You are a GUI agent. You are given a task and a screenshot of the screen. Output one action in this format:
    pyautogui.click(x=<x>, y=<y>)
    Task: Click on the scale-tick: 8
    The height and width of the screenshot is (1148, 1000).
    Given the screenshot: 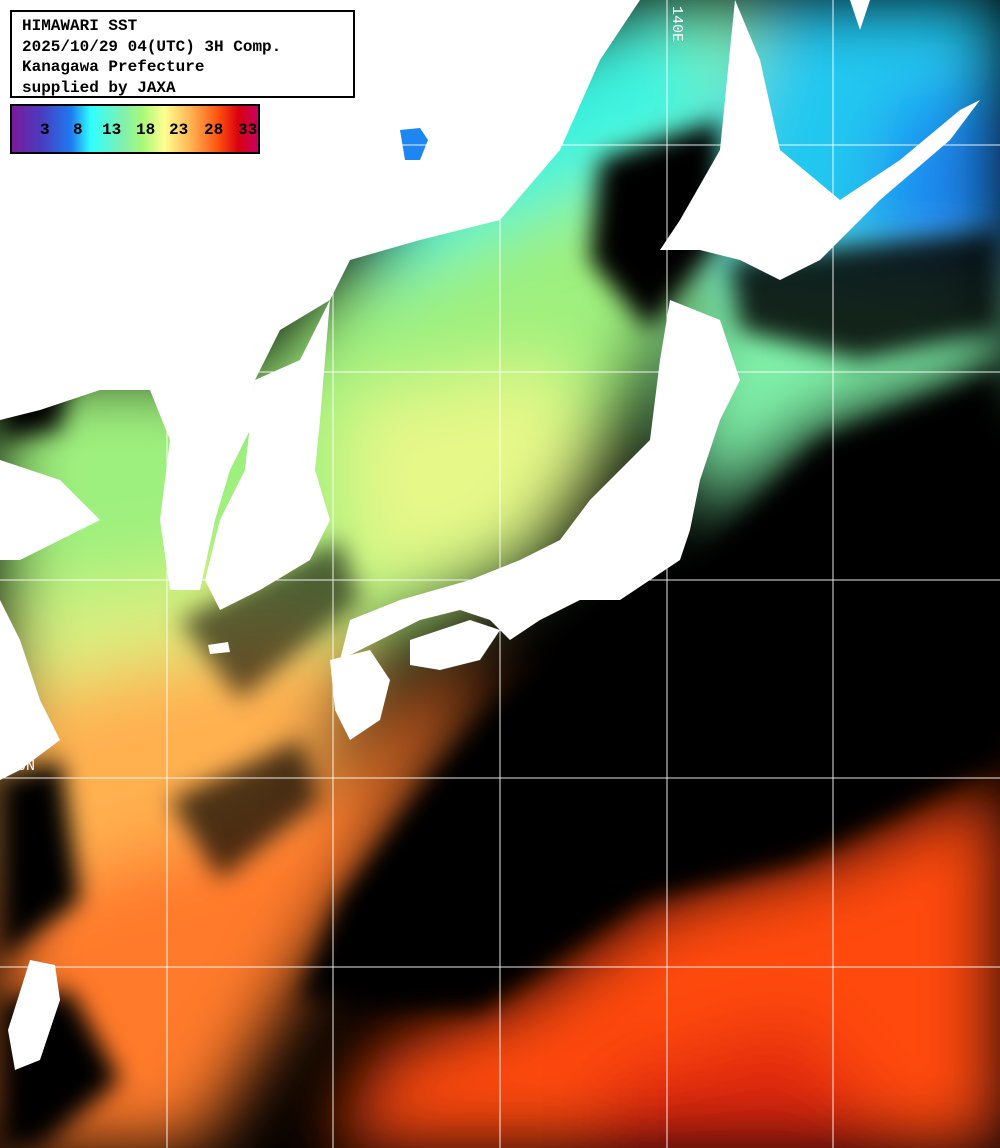 What is the action you would take?
    pyautogui.click(x=78, y=130)
    